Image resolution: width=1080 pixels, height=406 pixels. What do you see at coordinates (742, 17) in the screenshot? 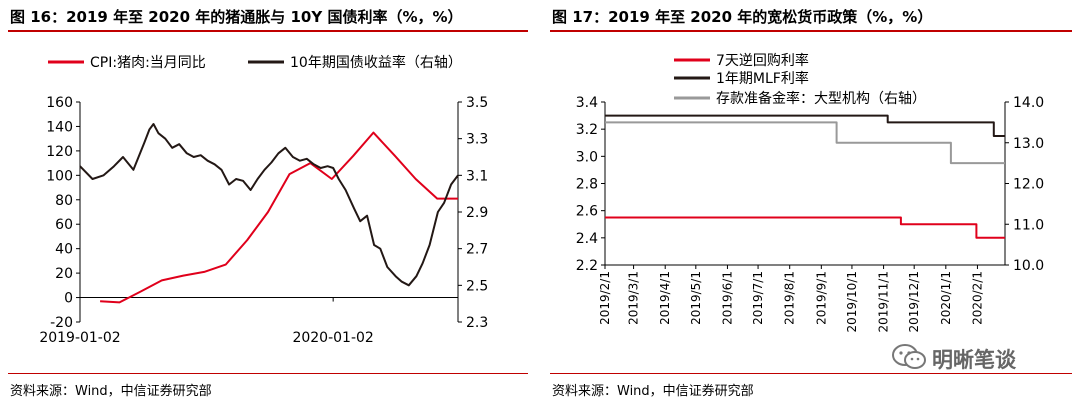
I see `right-chart-title: 图 17：2019 年至 2020 年的宽松货币政策（%，%）` at bounding box center [742, 17].